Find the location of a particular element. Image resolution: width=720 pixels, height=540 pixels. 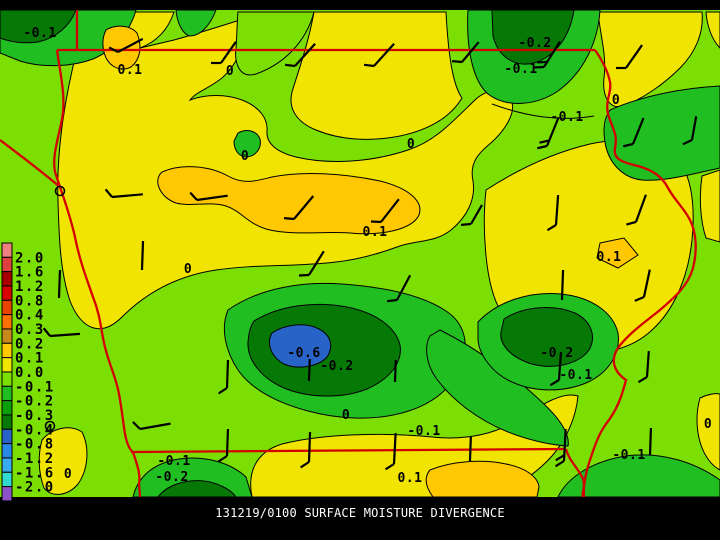

region-orange-diamond is located at coordinates (617, 253).